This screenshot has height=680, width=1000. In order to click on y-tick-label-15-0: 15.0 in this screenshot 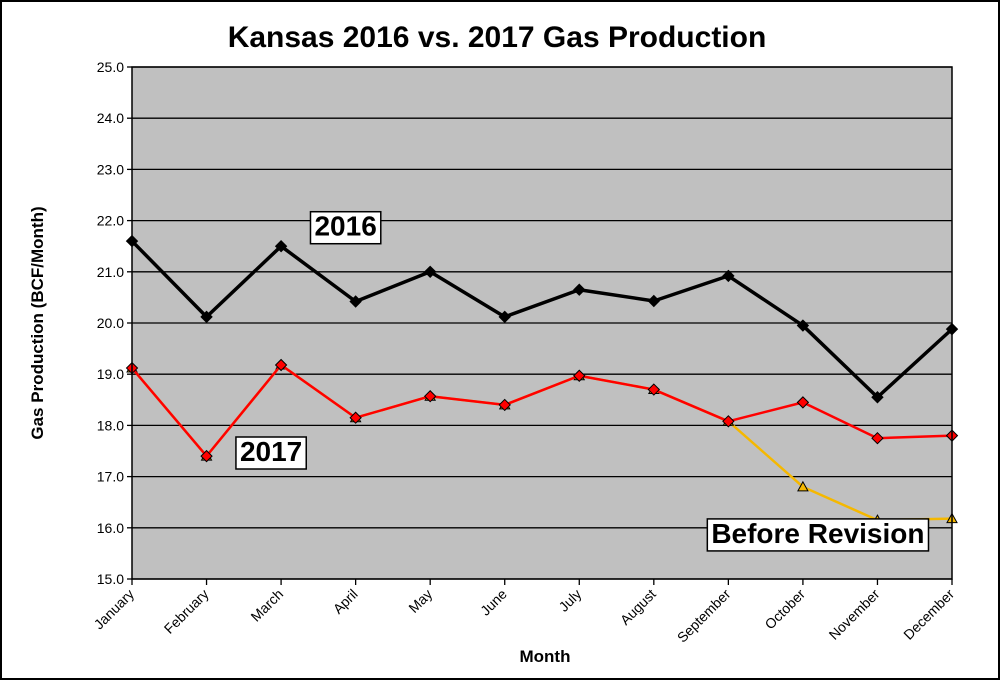, I will do `click(110, 579)`.